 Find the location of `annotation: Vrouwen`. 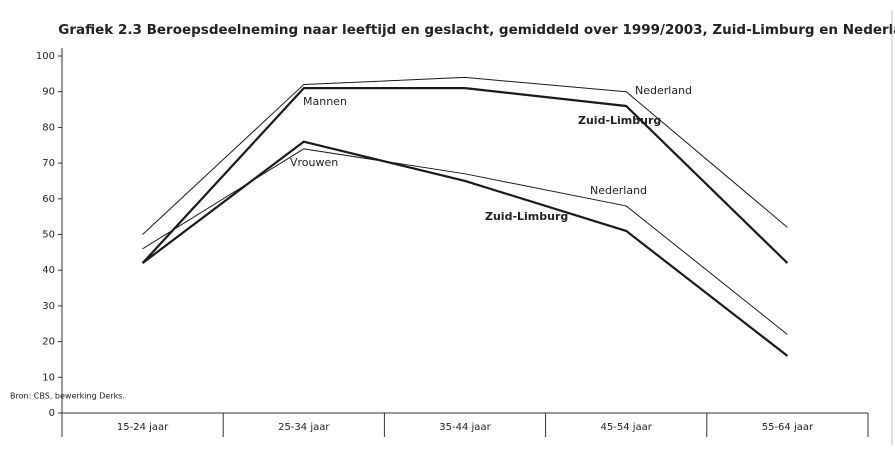

annotation: Vrouwen is located at coordinates (314, 162).